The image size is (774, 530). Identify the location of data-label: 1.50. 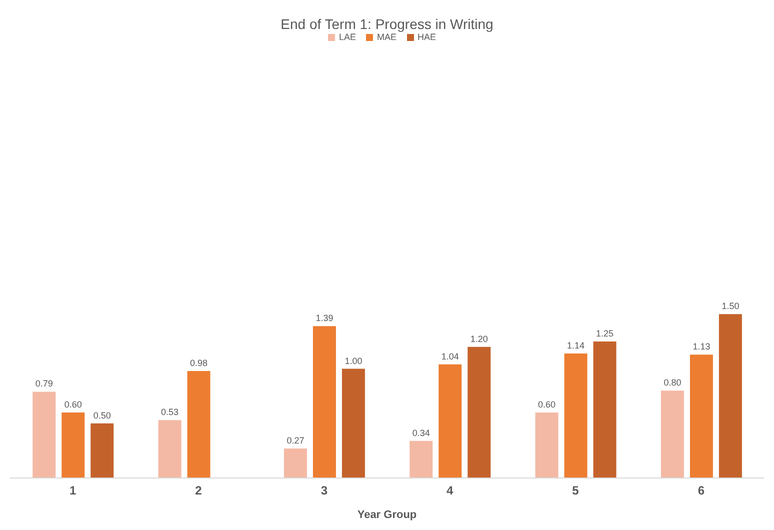
(731, 306).